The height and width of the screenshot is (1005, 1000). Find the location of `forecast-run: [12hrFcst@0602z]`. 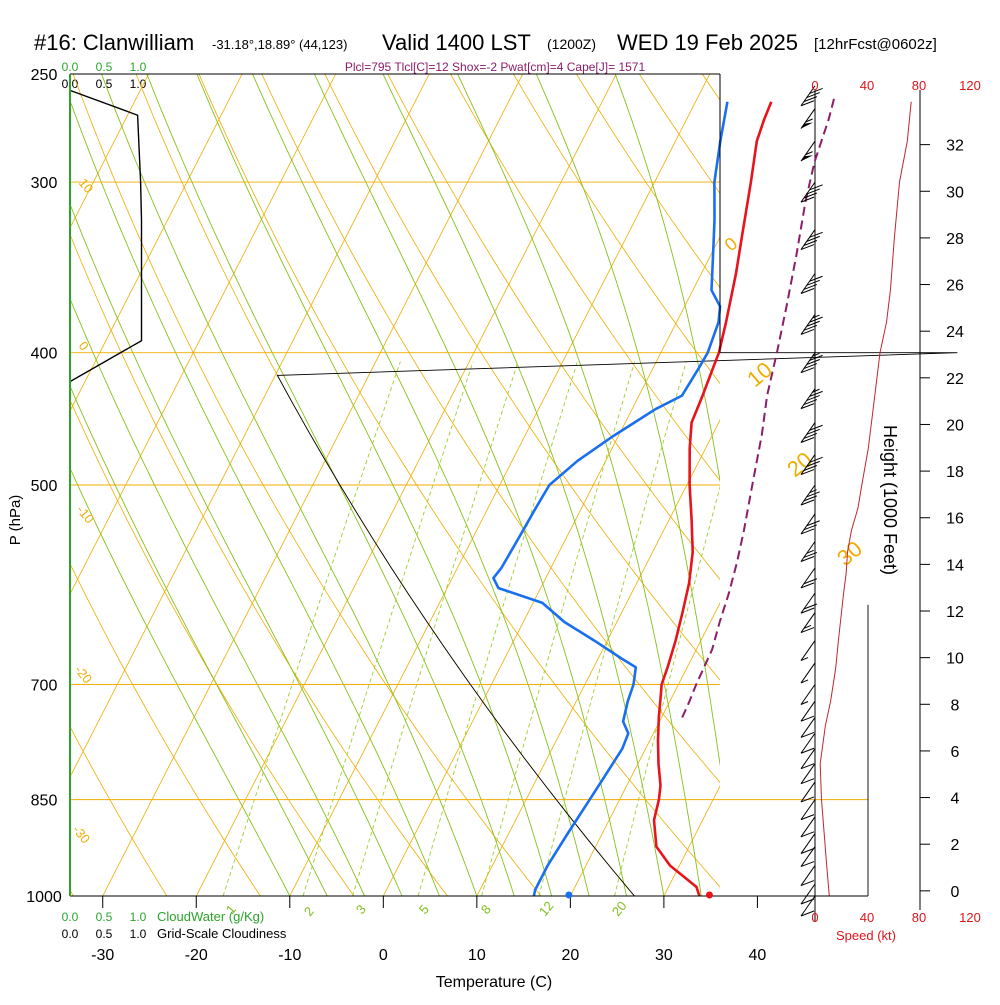

forecast-run: [12hrFcst@0602z] is located at coordinates (875, 44).